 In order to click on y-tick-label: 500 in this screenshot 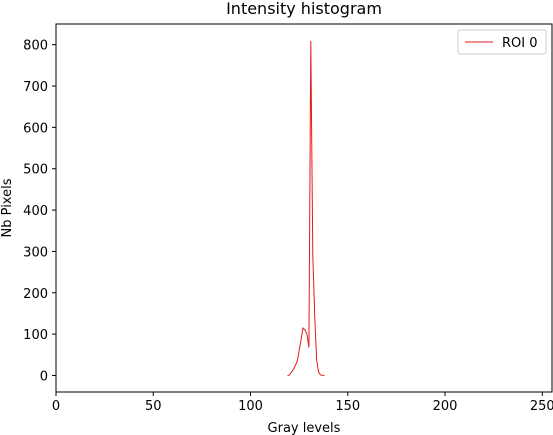, I will do `click(35, 170)`.